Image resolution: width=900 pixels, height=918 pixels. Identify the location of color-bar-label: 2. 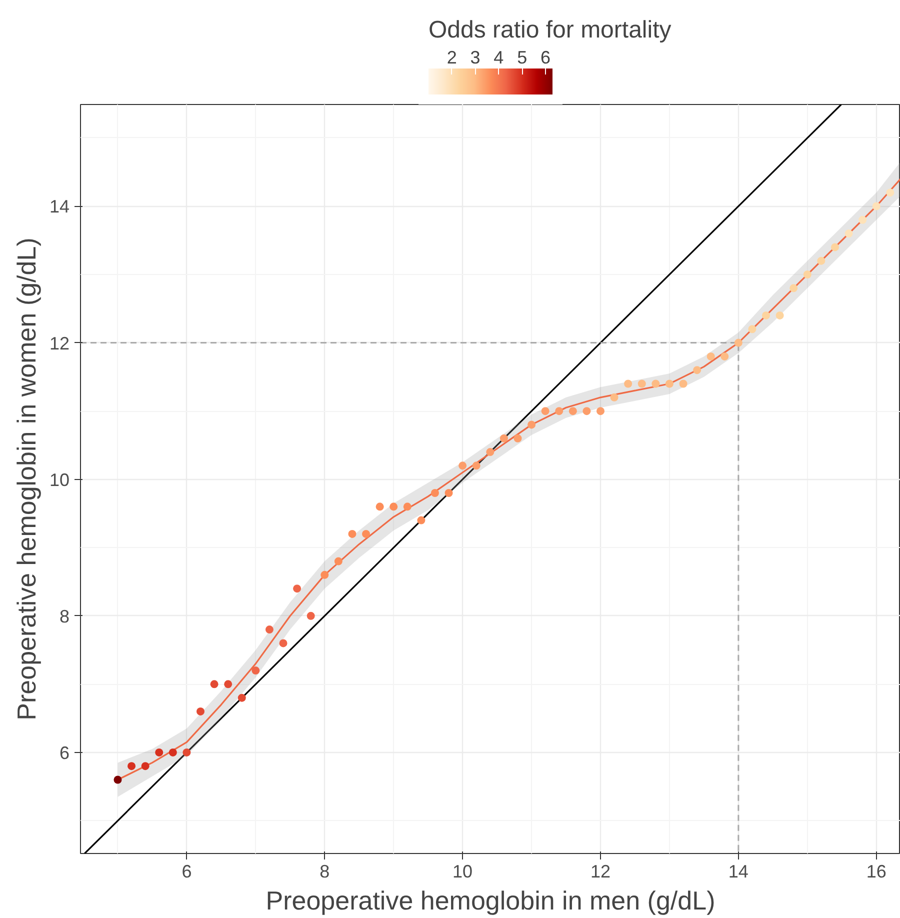
(451, 58).